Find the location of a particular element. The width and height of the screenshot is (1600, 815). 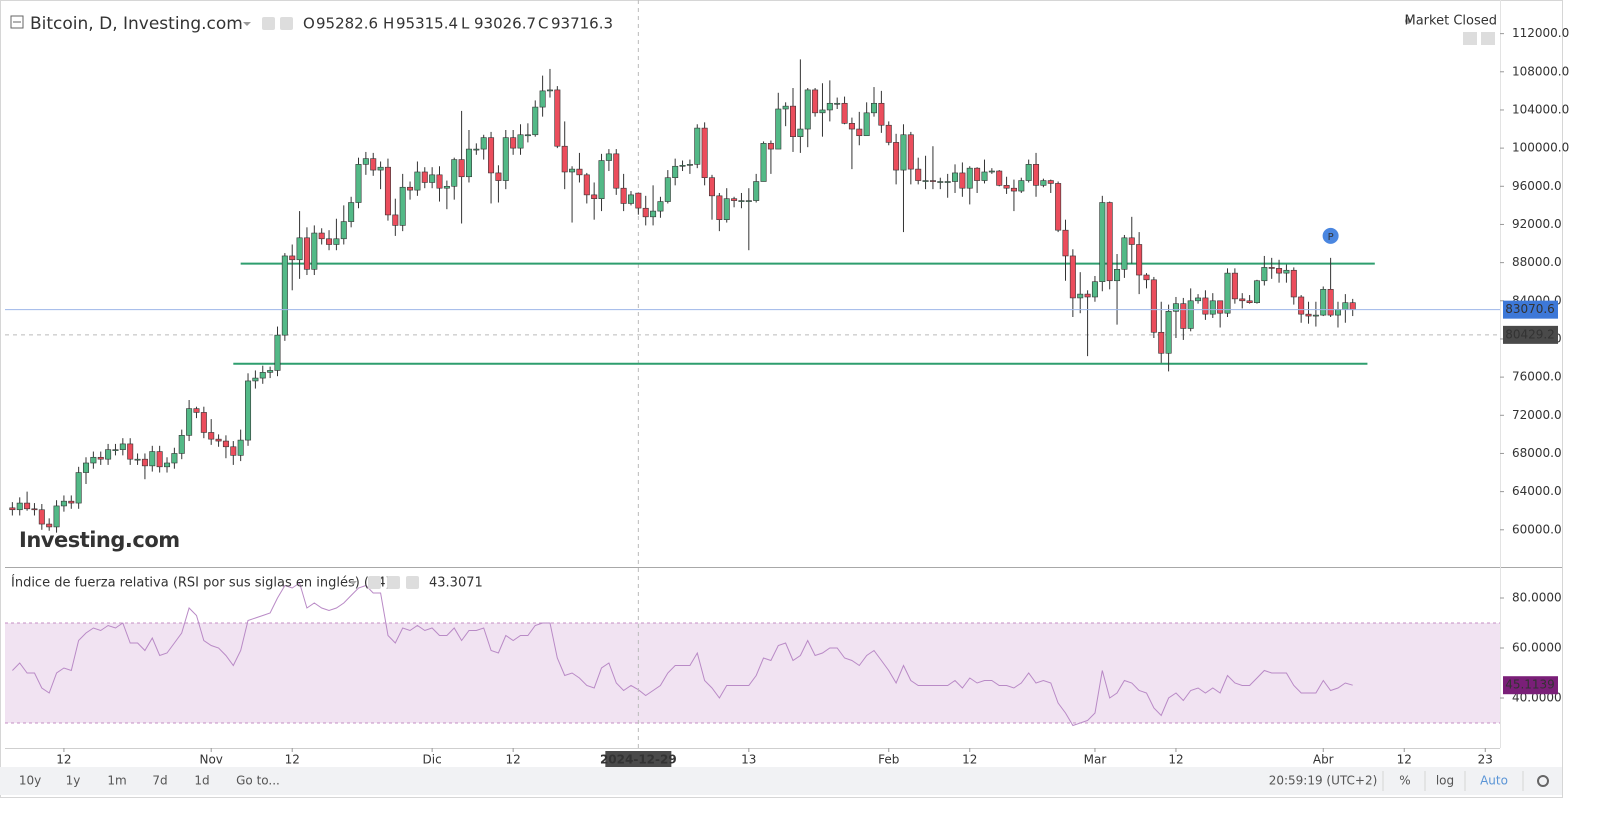

settings-gear is located at coordinates (1543, 781).